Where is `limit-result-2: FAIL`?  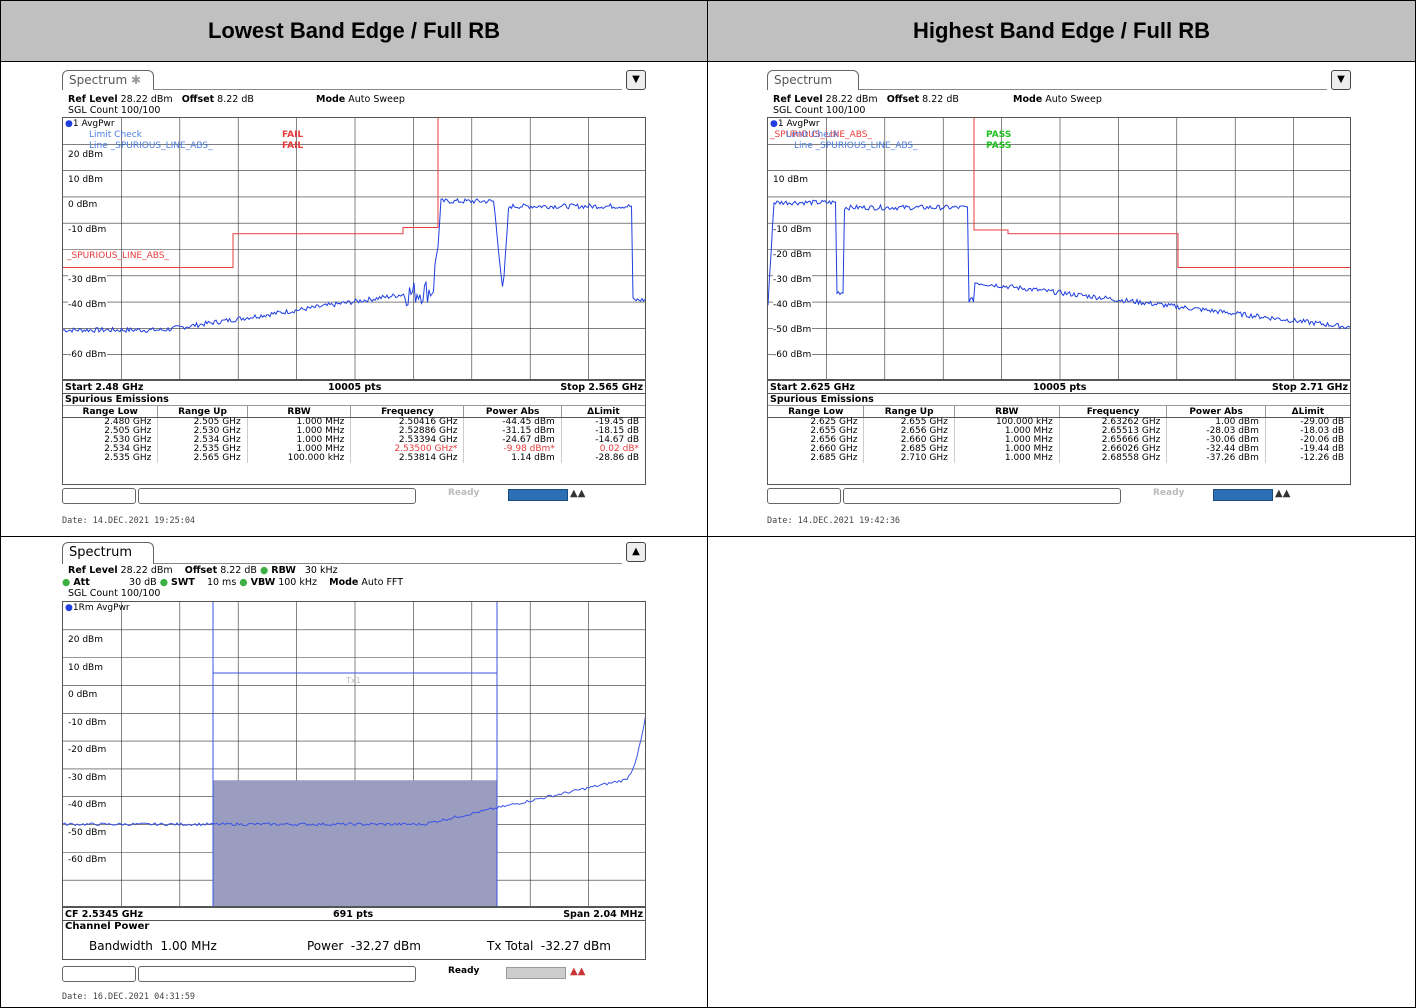 limit-result-2: FAIL is located at coordinates (293, 146).